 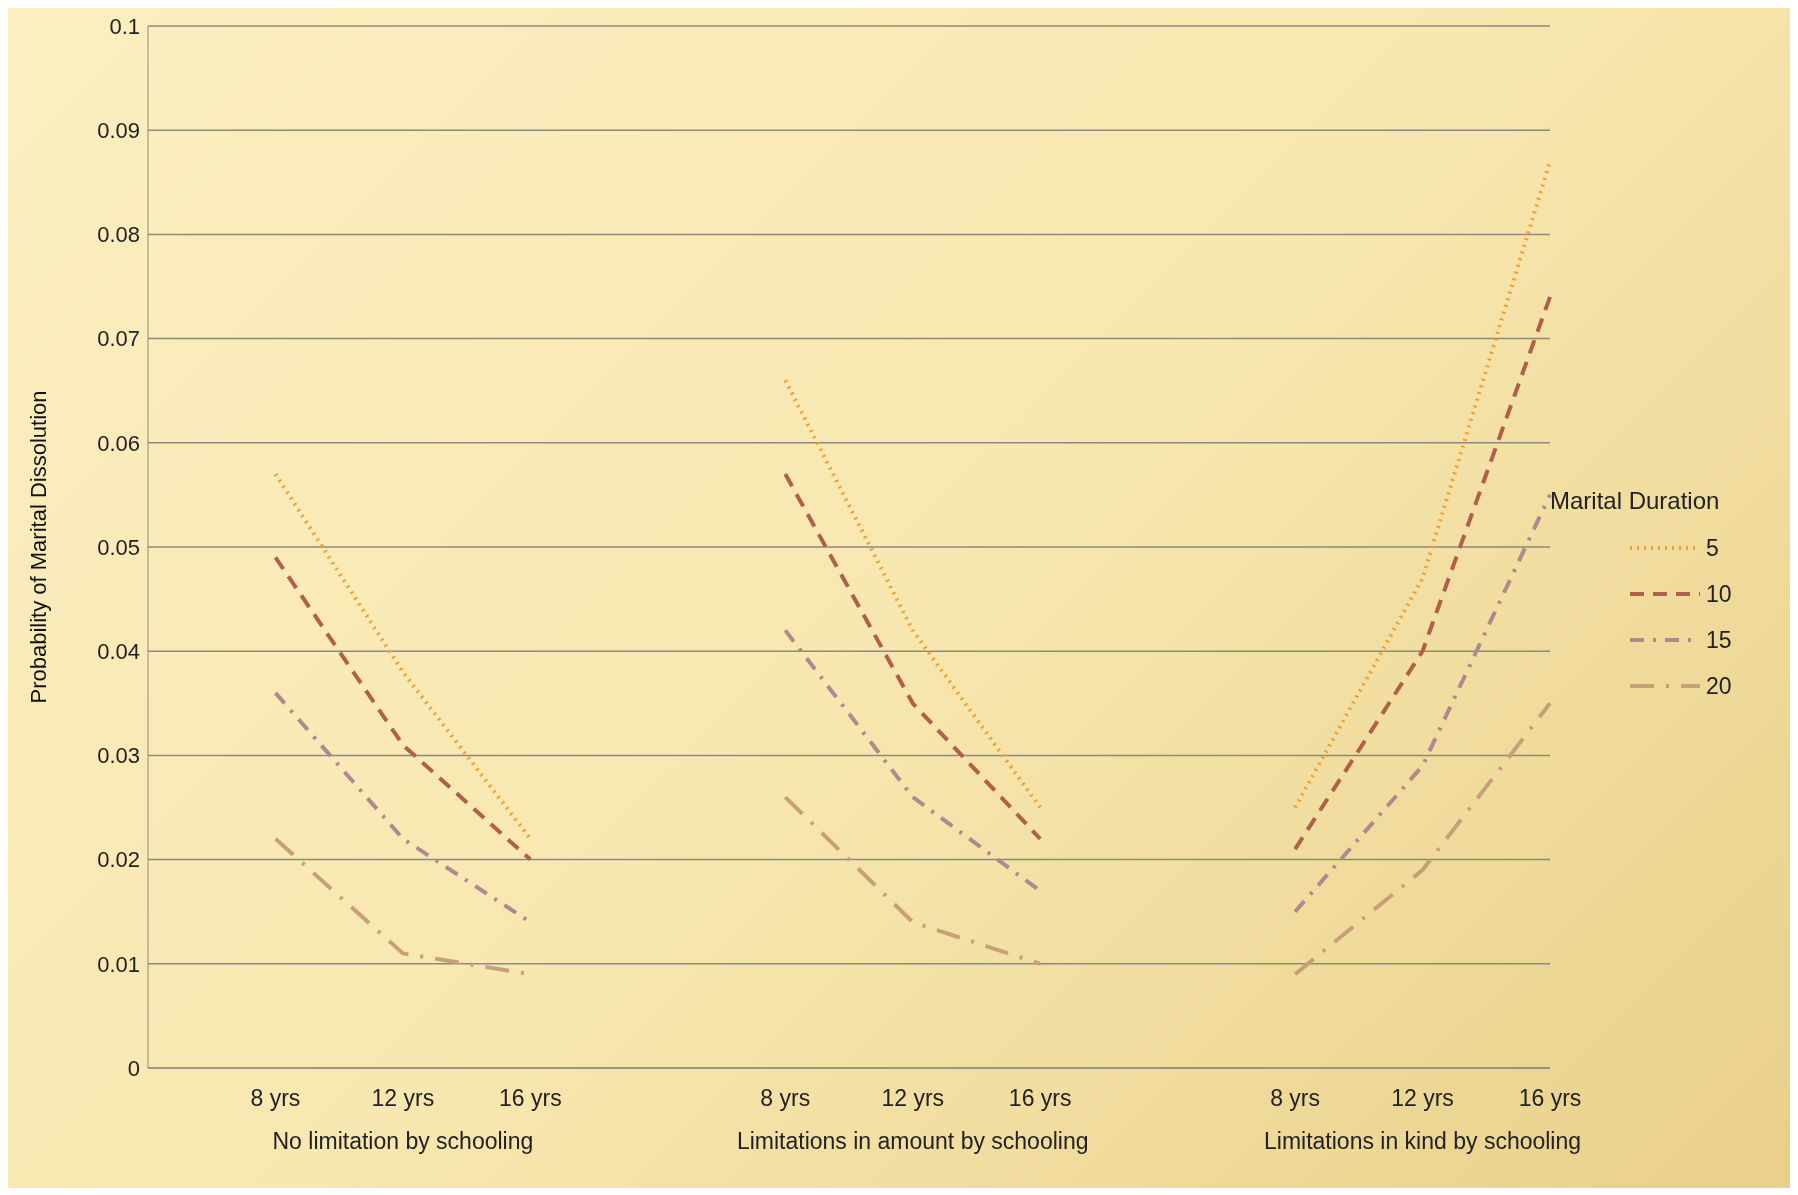 I want to click on y-axis-title: Probability of Marital Dissolution, so click(x=38, y=547).